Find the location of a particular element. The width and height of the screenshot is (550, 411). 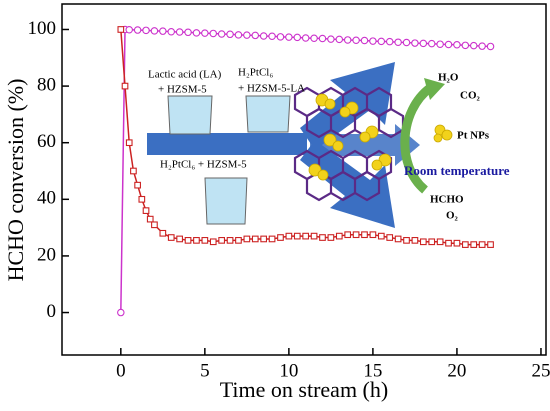

y-tick-label: 40 is located at coordinates (46, 198).